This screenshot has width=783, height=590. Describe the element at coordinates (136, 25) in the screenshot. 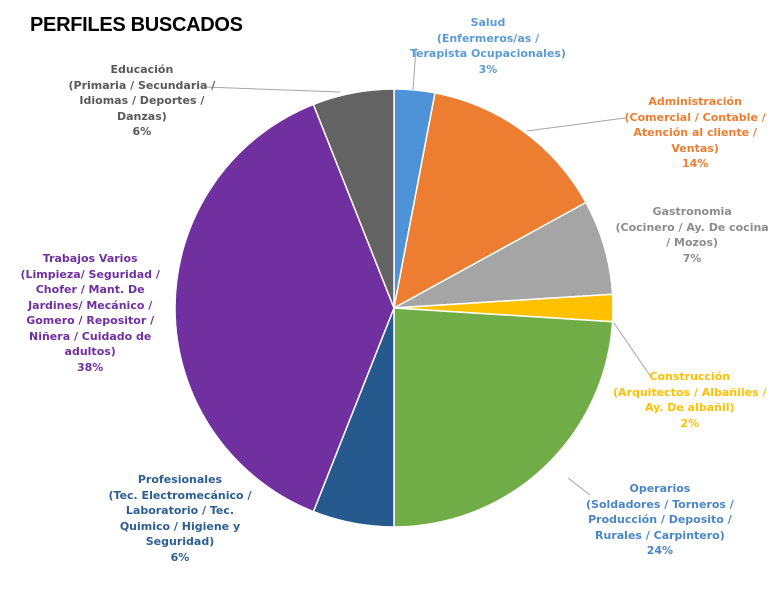

I see `chart-title: PERFILES BUSCADOS` at that location.